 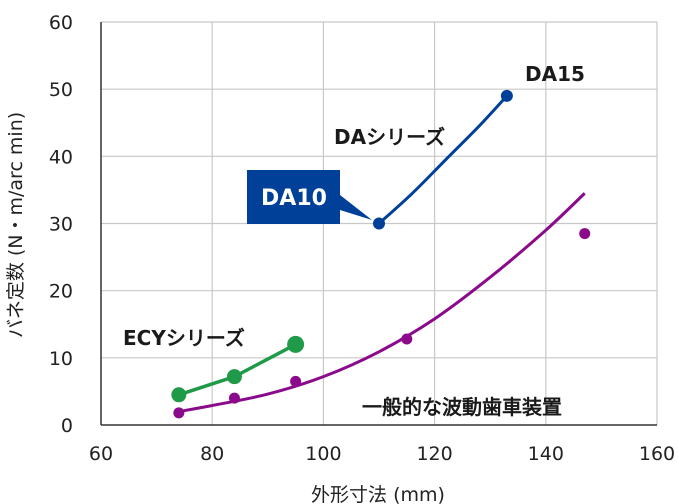 I want to click on y-tick-label: 0, so click(x=67, y=426).